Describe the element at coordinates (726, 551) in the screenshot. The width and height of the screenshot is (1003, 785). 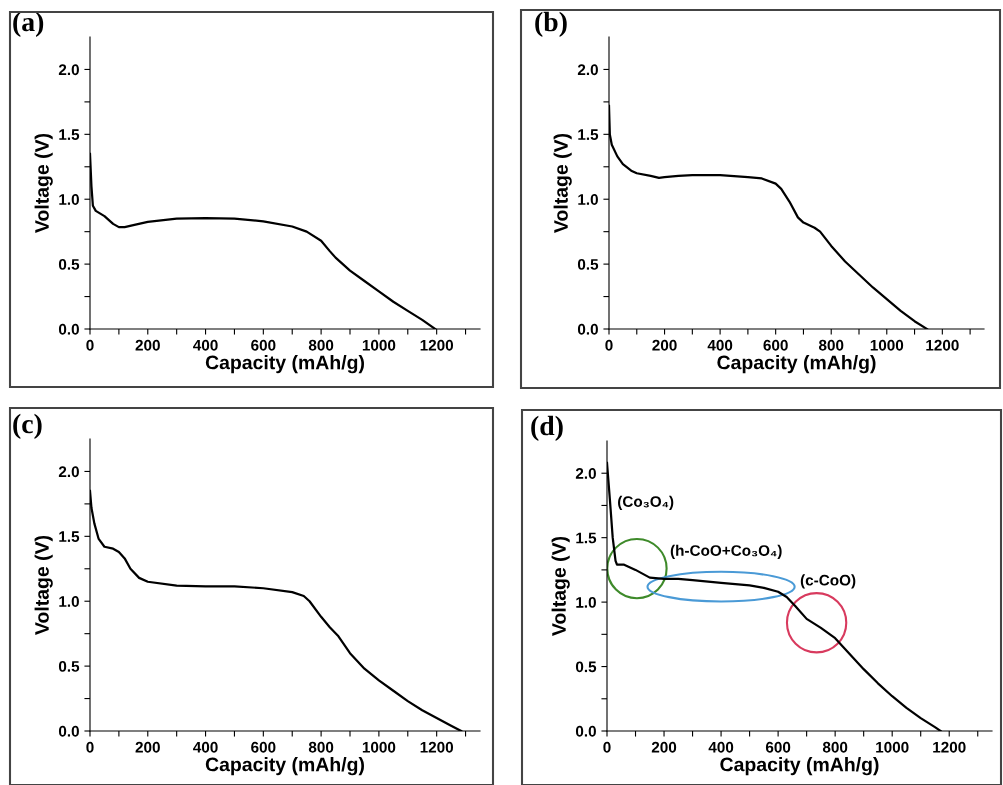
I see `annotation: (h-CoO+Co₃O₄)` at that location.